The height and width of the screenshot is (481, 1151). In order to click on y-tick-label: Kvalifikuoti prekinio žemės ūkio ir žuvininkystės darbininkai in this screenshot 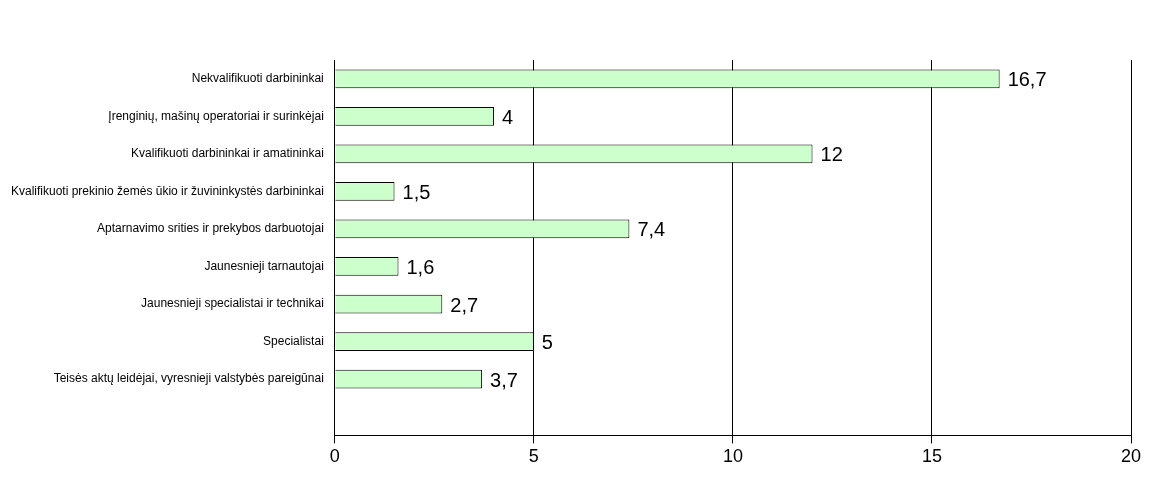, I will do `click(167, 190)`.